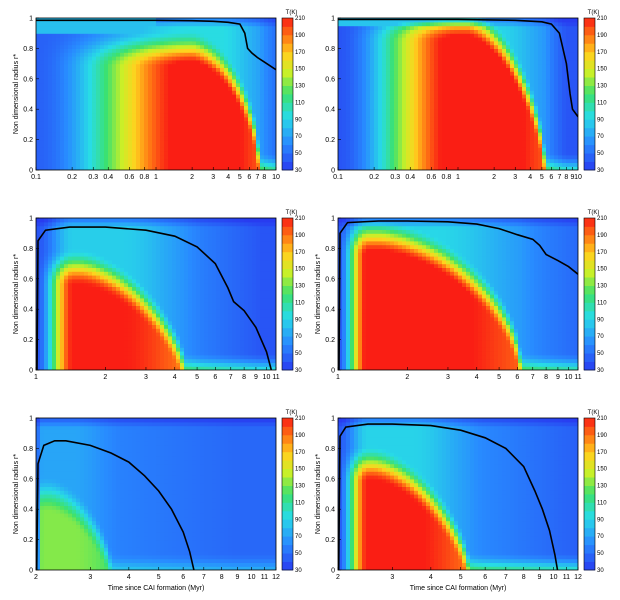  Describe the element at coordinates (298, 120) in the screenshot. I see `colorbar-tick-label: 90` at that location.